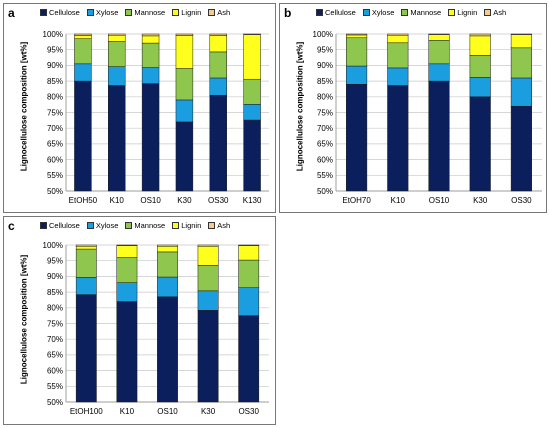  I want to click on x-tick-label: EtOH70, so click(356, 200).